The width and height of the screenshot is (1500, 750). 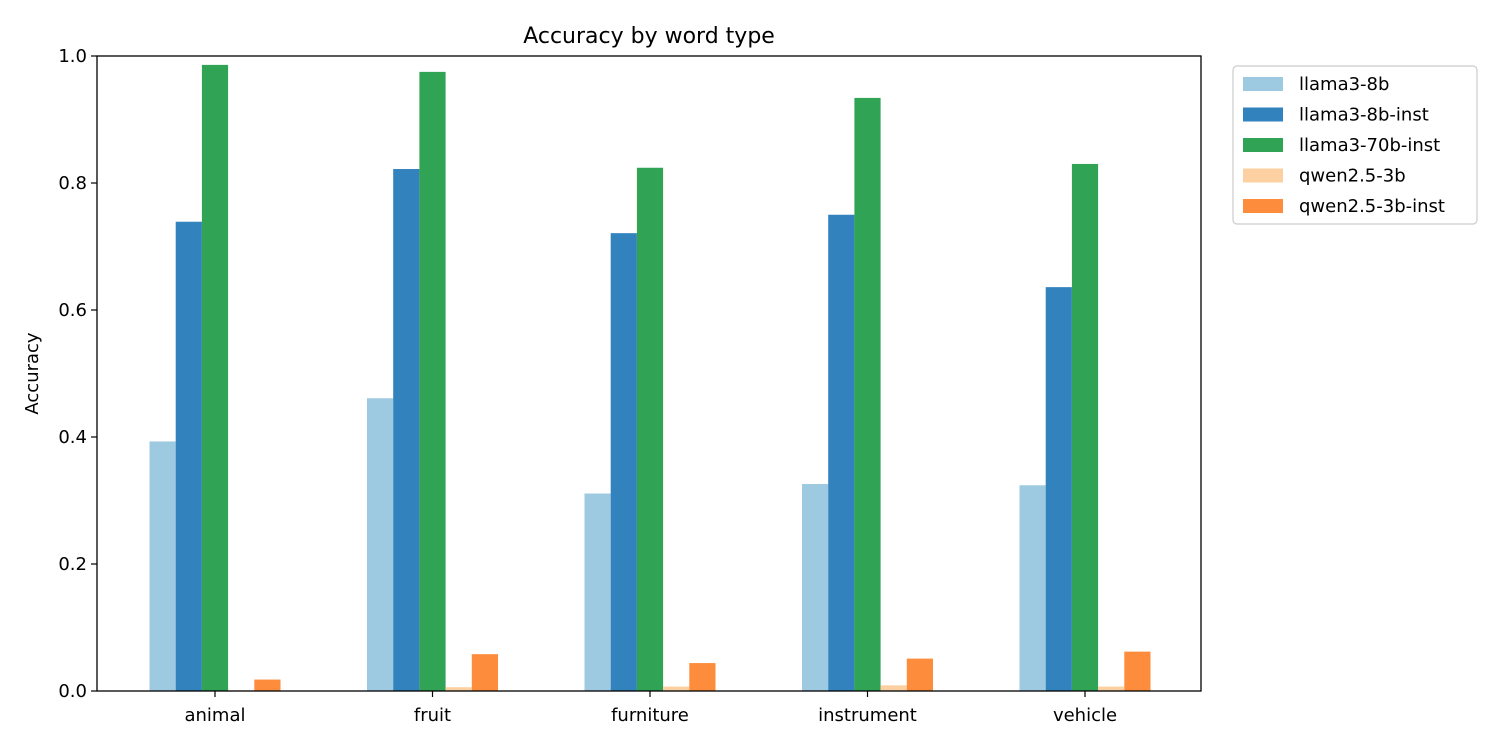 I want to click on bar-fruit-qwen2.5-3b-inst, so click(x=484, y=672).